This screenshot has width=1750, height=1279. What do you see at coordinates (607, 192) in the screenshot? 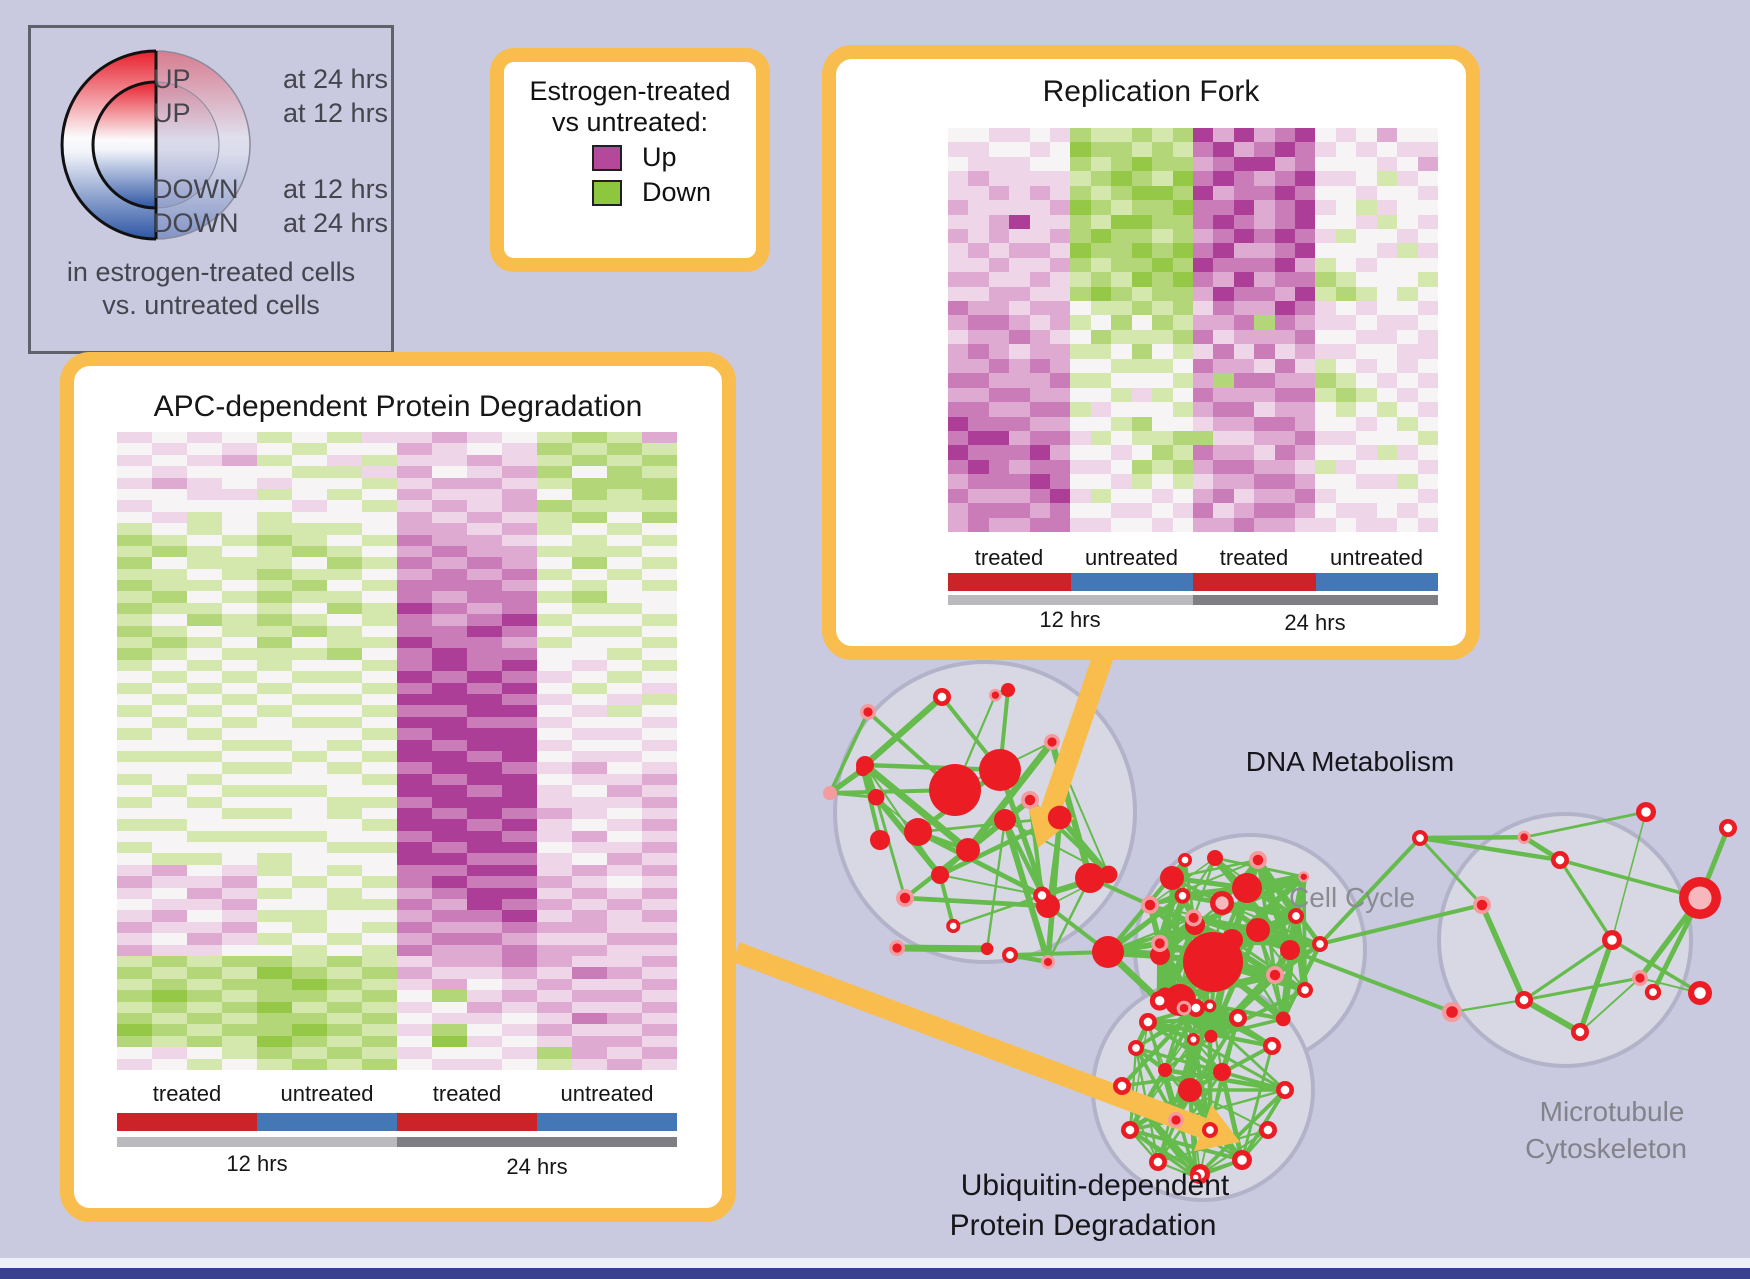
I see `down-color-swatch` at bounding box center [607, 192].